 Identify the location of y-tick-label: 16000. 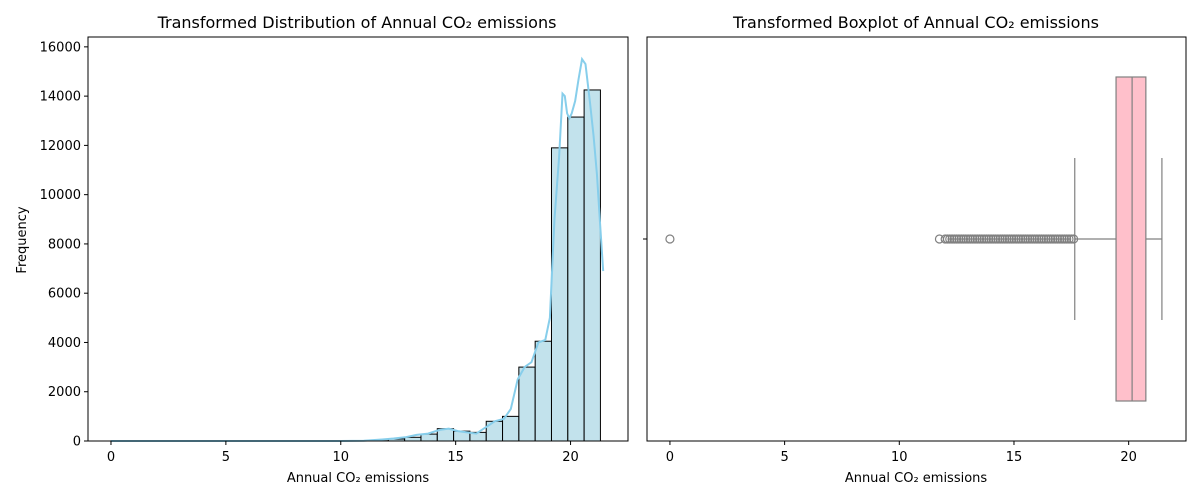
(60, 47).